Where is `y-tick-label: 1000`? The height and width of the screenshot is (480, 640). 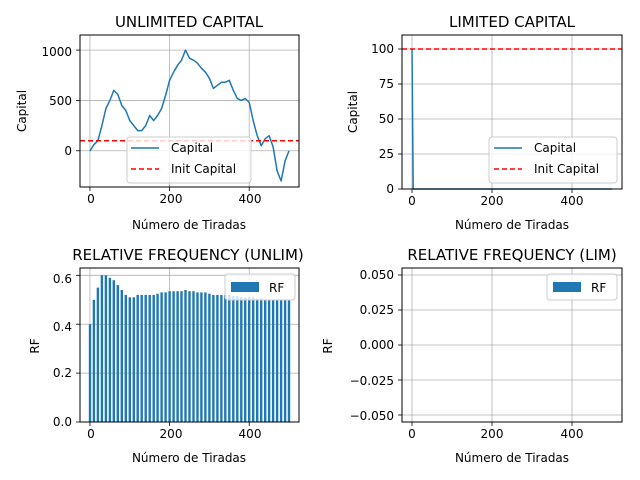
y-tick-label: 1000 is located at coordinates (56, 52).